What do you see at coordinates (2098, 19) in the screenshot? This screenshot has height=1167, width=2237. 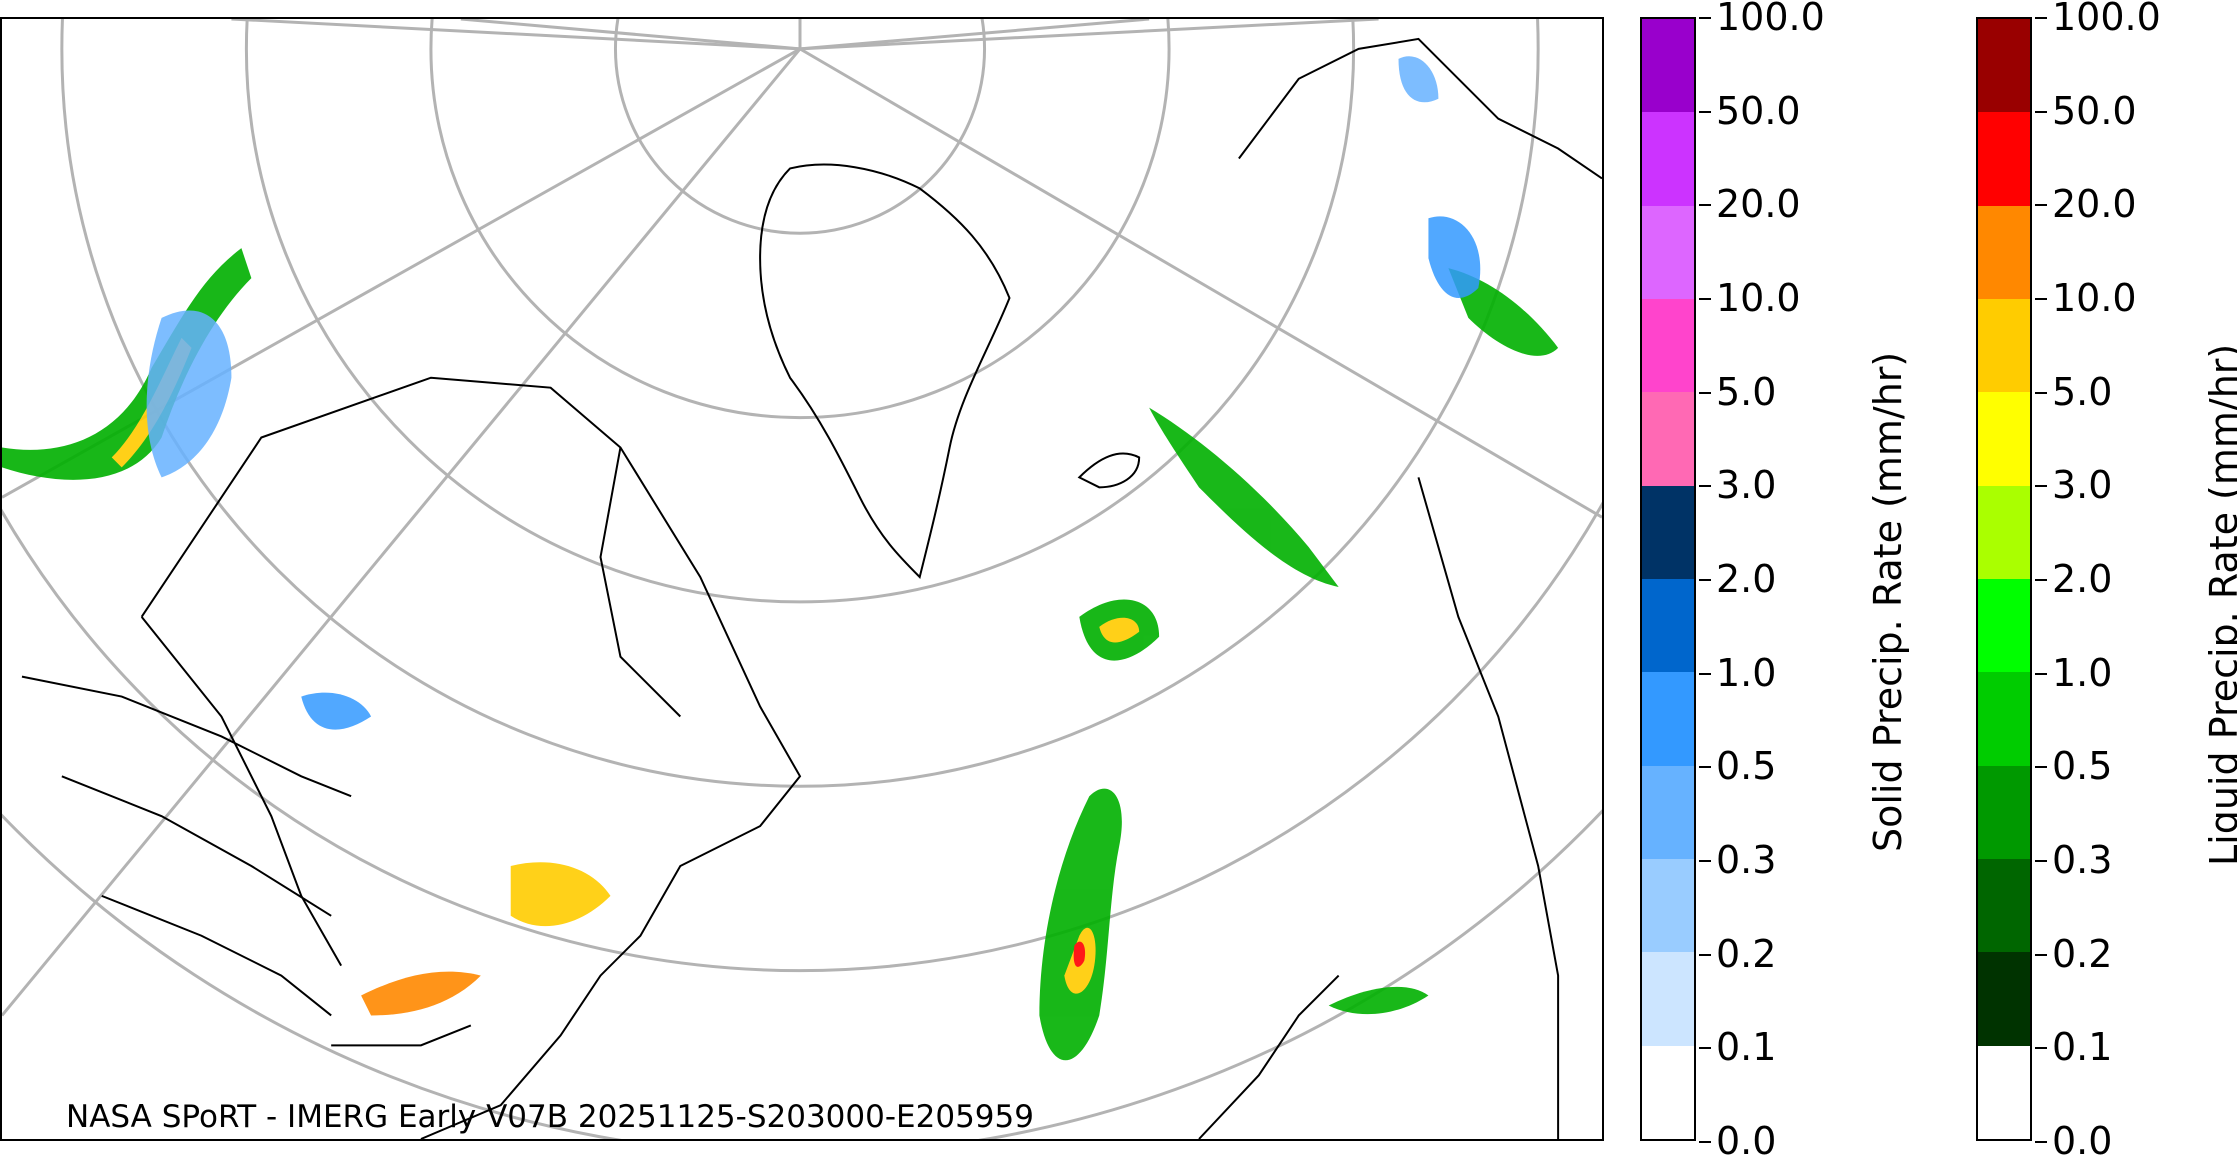 I see `liquid-colorbar-tick-label: 100.0` at bounding box center [2098, 19].